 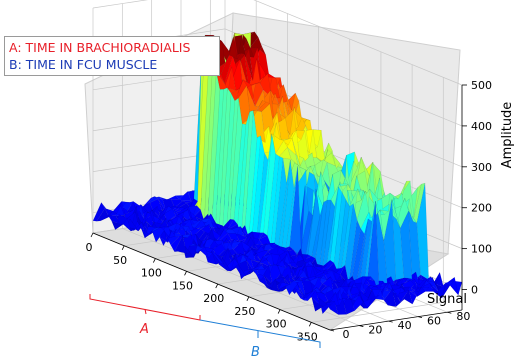 What do you see at coordinates (120, 260) in the screenshot?
I see `x-tick-label-50: 50` at bounding box center [120, 260].